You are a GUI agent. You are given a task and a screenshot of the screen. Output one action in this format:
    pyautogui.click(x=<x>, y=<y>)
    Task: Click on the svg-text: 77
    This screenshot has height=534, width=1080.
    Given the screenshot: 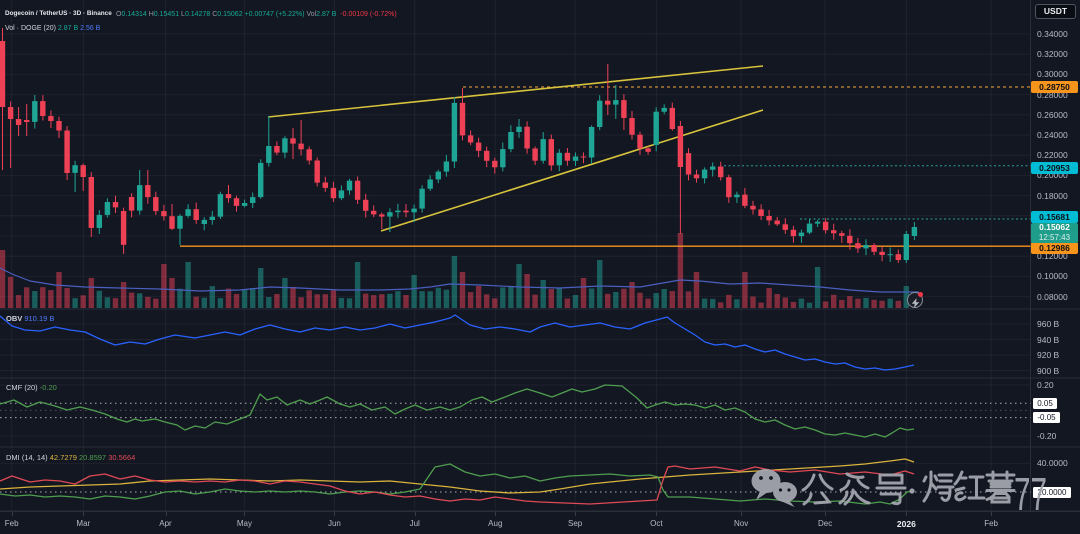 What is the action you would take?
    pyautogui.click(x=1030, y=490)
    